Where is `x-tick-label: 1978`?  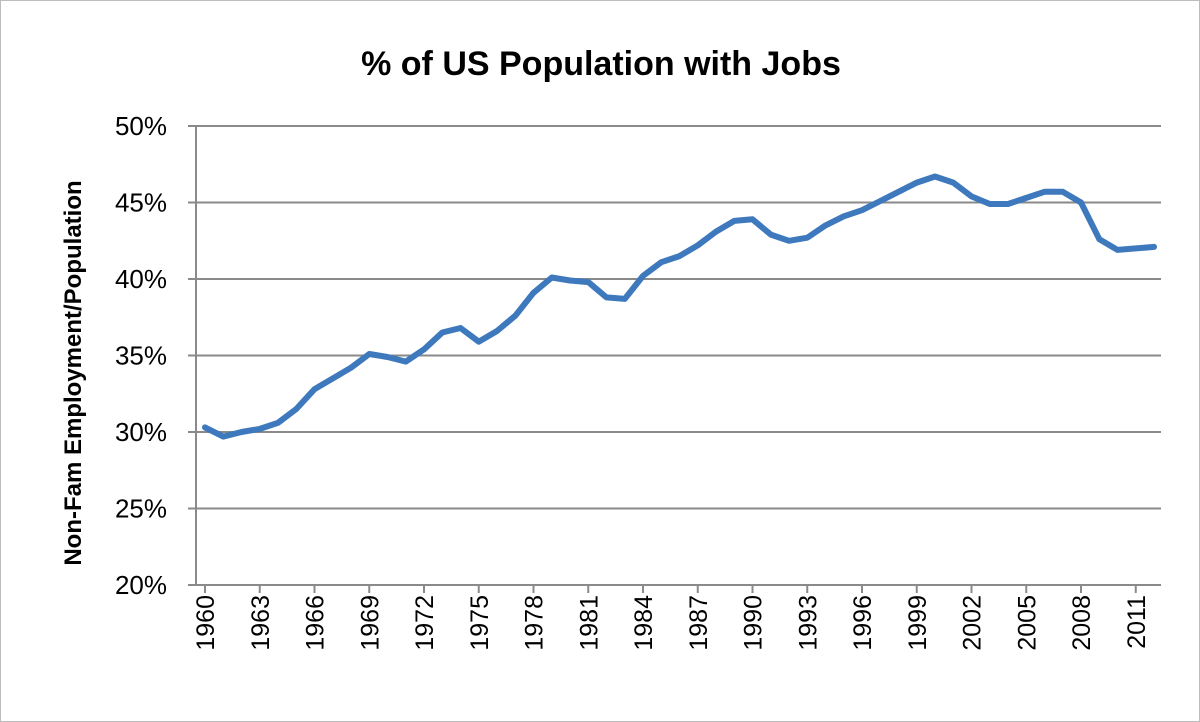
x-tick-label: 1978 is located at coordinates (535, 623).